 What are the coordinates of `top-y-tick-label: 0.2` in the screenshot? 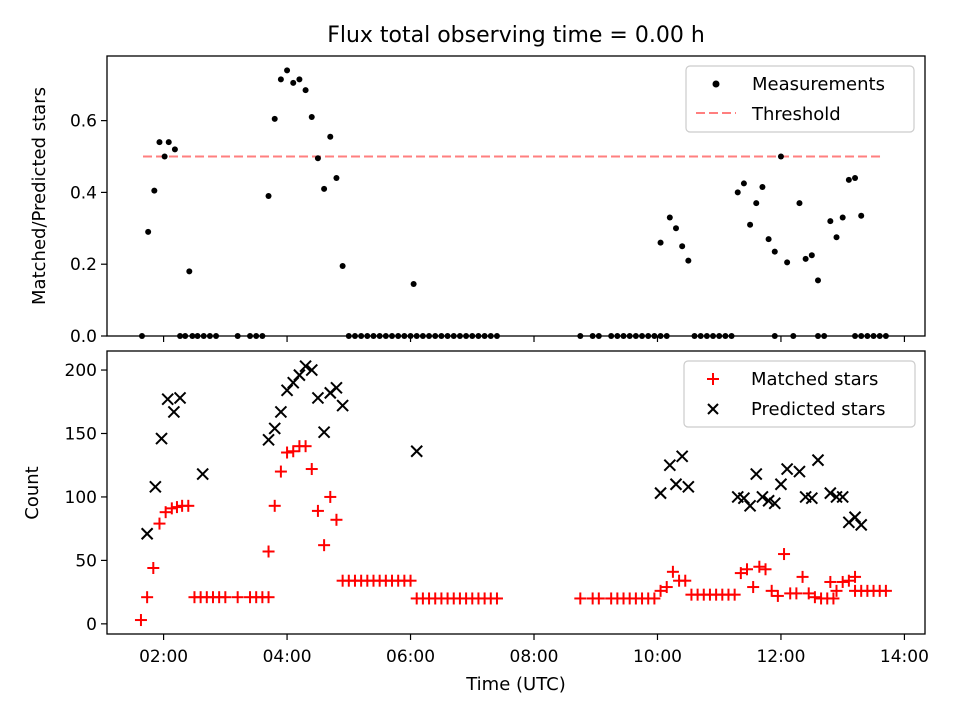 It's located at (83, 265).